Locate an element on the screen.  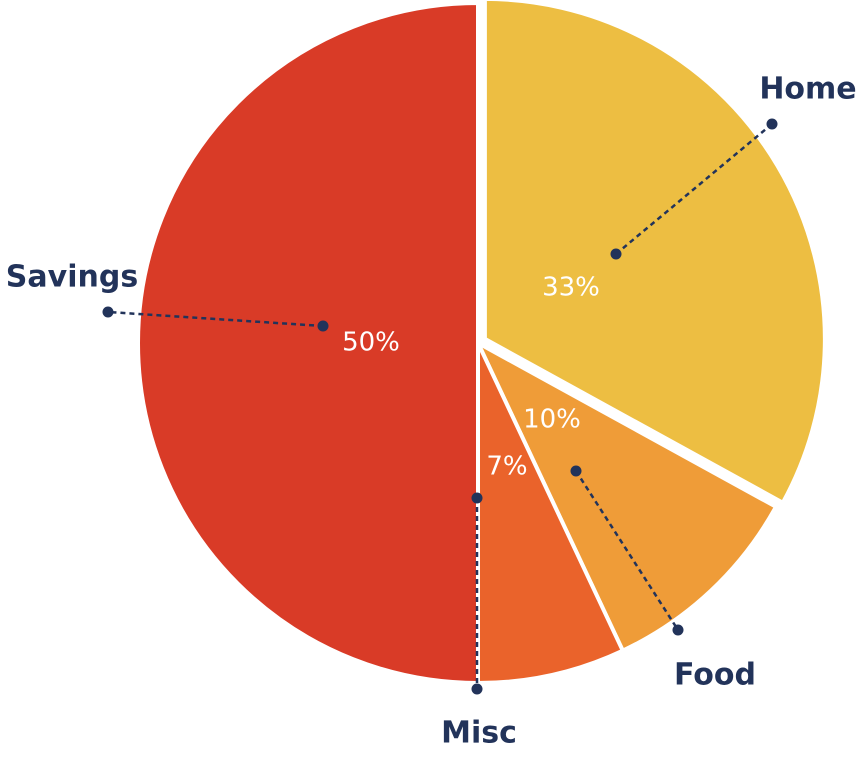
category-label-food: Food is located at coordinates (715, 675).